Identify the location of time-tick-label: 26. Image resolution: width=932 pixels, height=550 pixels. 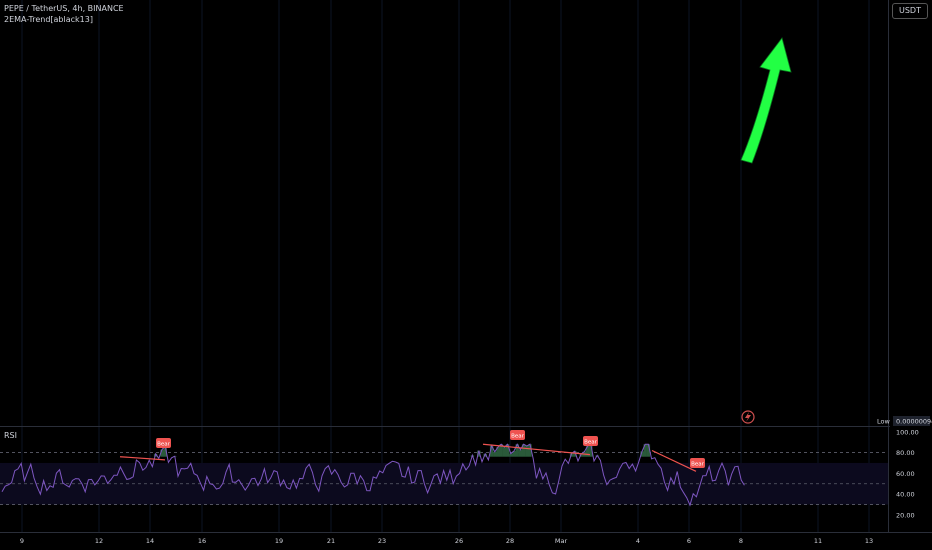
(459, 541).